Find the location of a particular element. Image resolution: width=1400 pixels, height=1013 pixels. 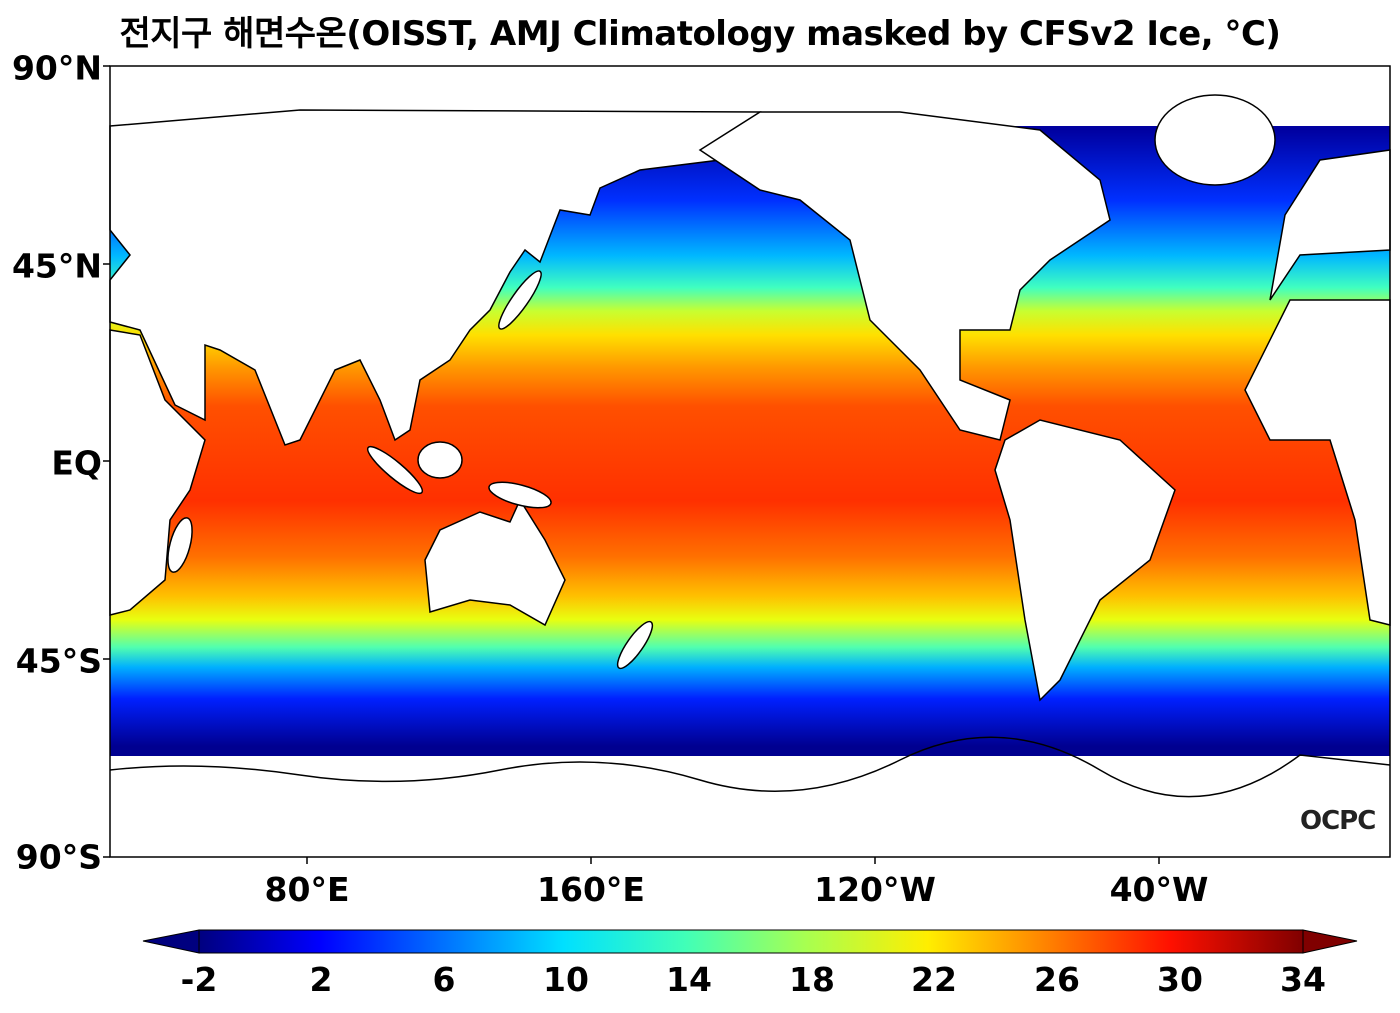

colorbar-tick: 30 is located at coordinates (1180, 979).